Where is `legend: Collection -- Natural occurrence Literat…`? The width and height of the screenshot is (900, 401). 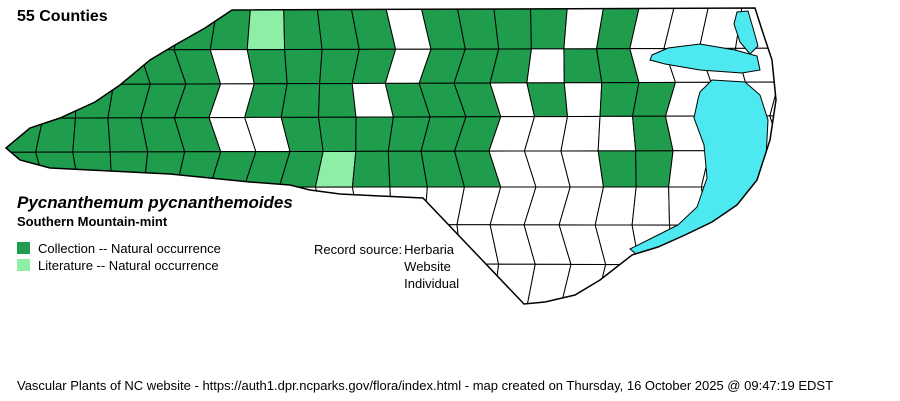 legend: Collection -- Natural occurrence Literat… is located at coordinates (119, 257).